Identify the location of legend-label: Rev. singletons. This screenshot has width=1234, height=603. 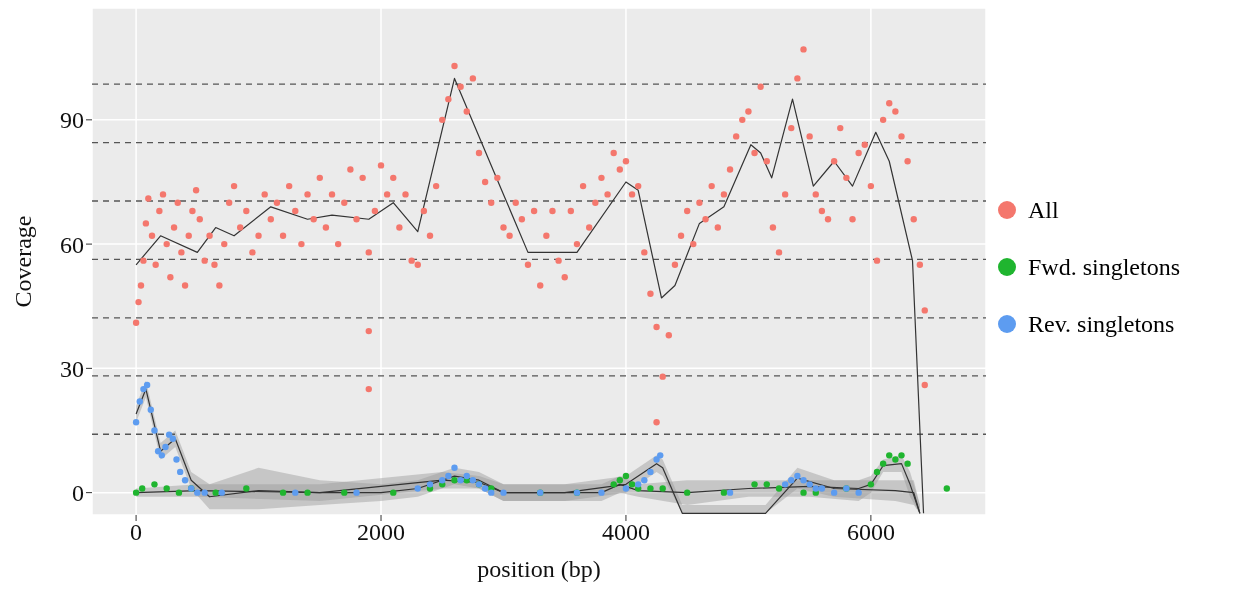
(1101, 324).